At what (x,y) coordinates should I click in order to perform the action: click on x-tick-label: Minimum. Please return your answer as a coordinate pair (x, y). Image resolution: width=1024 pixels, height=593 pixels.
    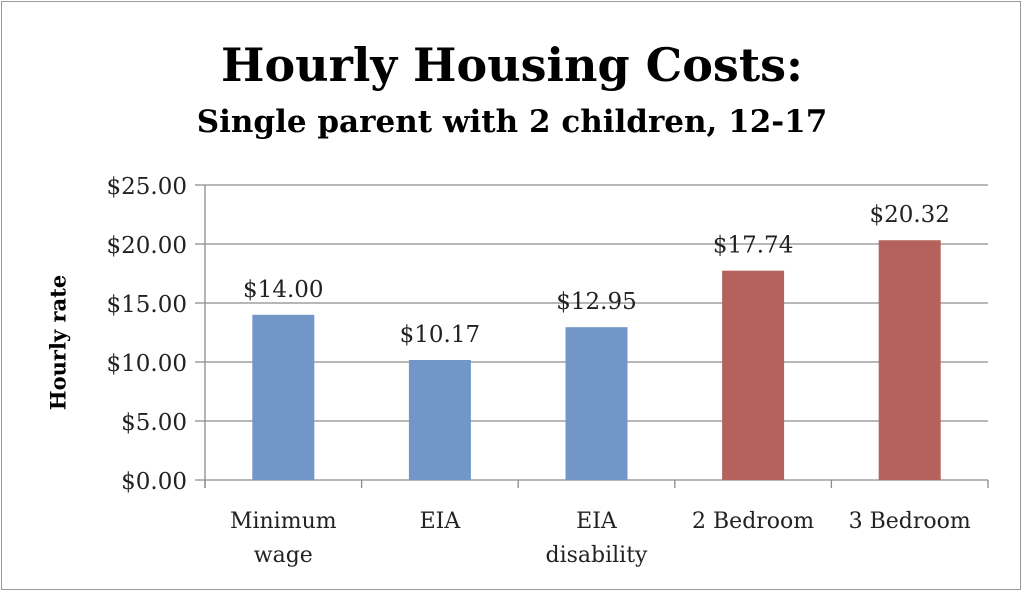
    Looking at the image, I should click on (283, 521).